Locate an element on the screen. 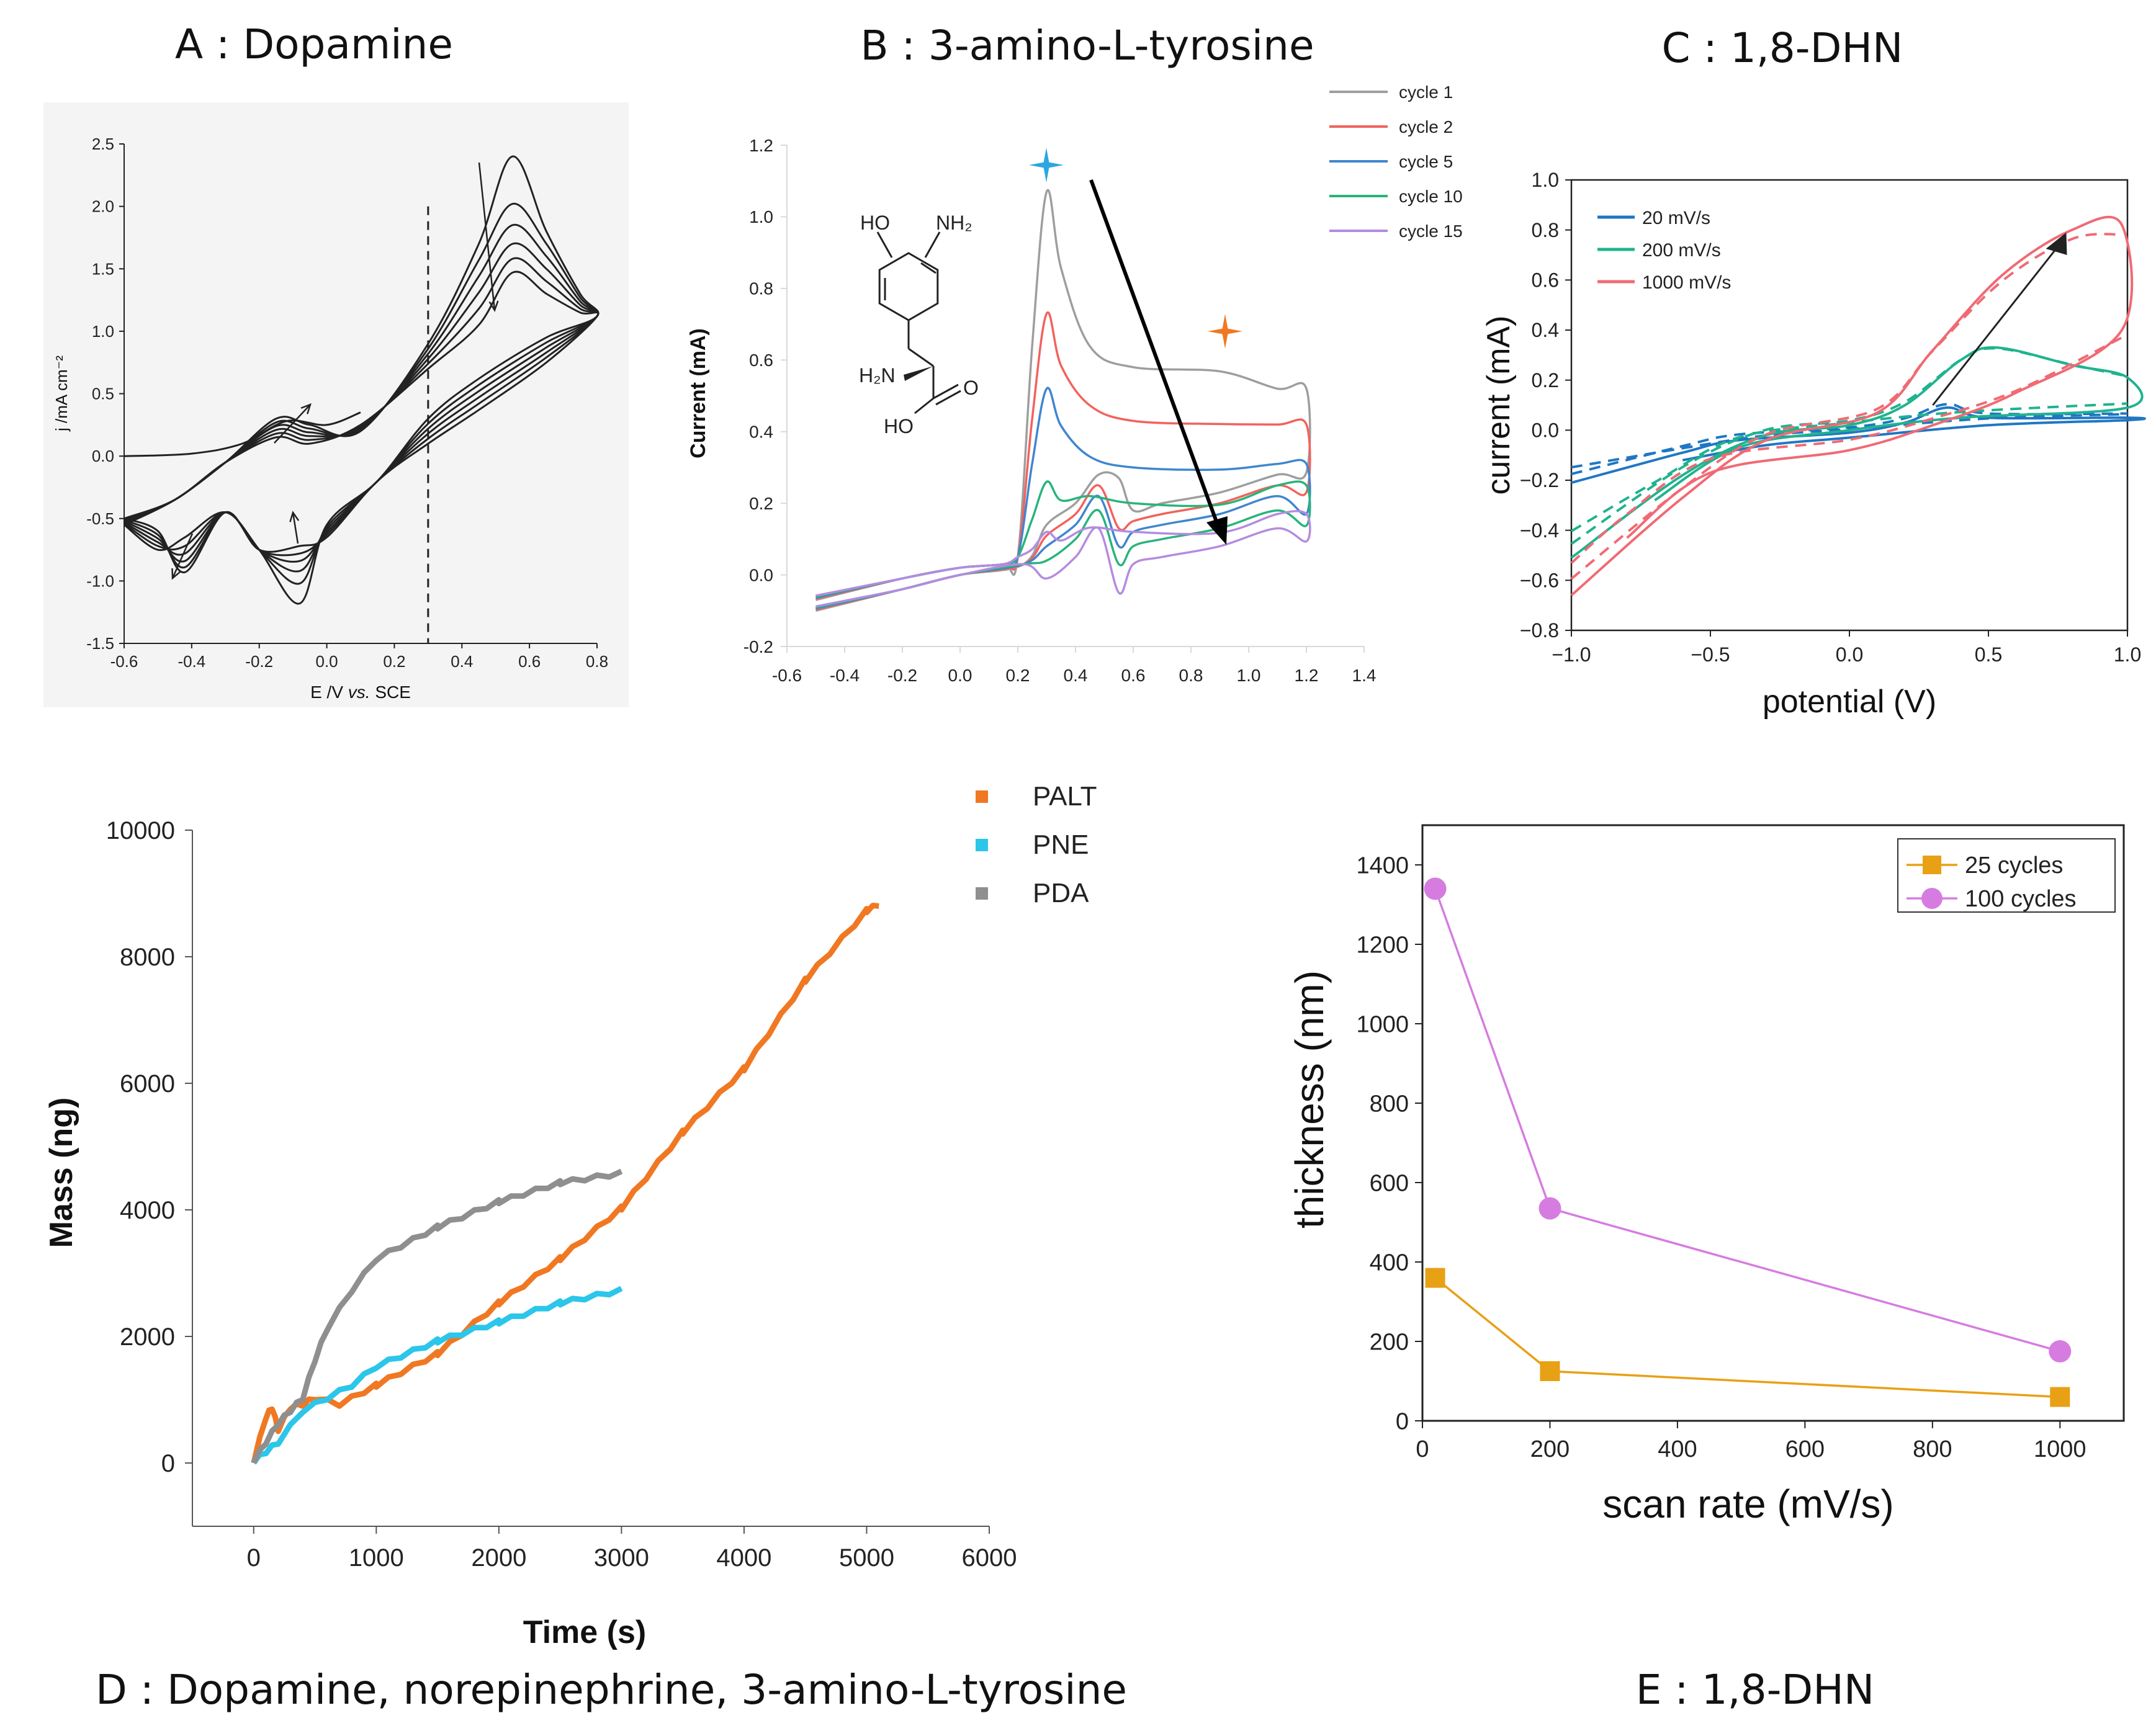  x-tick-label: -0.2 is located at coordinates (902, 675).